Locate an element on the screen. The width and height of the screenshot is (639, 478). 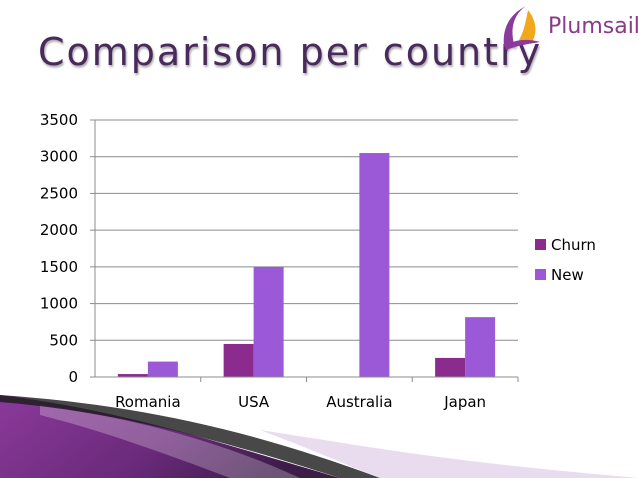
y-axis-ticks: 0 500 1000 1500 2000 2500 3000 3500 is located at coordinates (67, 248).